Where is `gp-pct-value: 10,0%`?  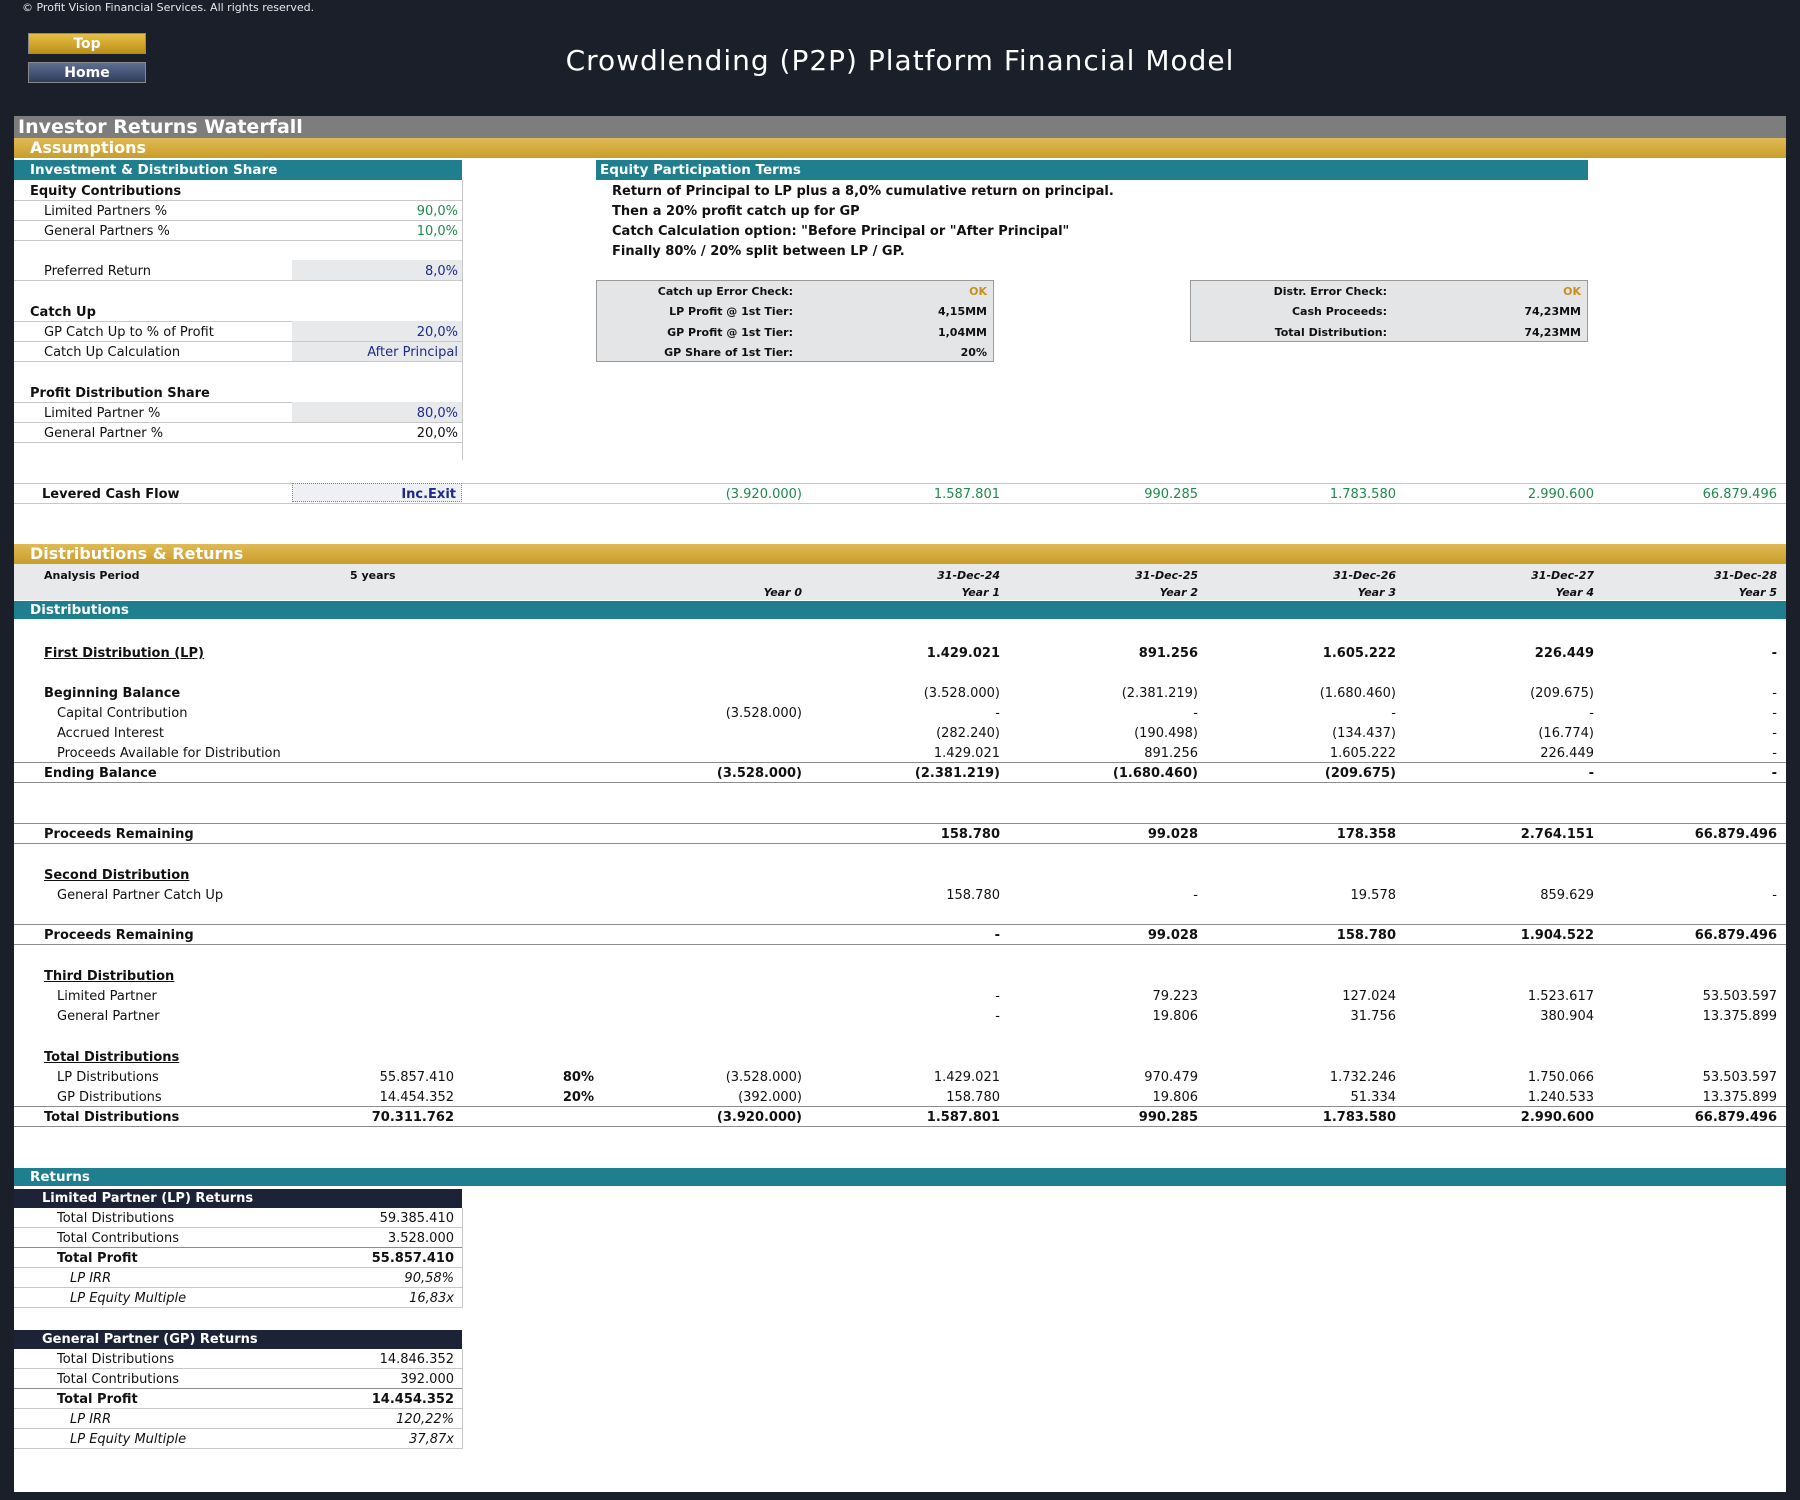 gp-pct-value: 10,0% is located at coordinates (437, 231).